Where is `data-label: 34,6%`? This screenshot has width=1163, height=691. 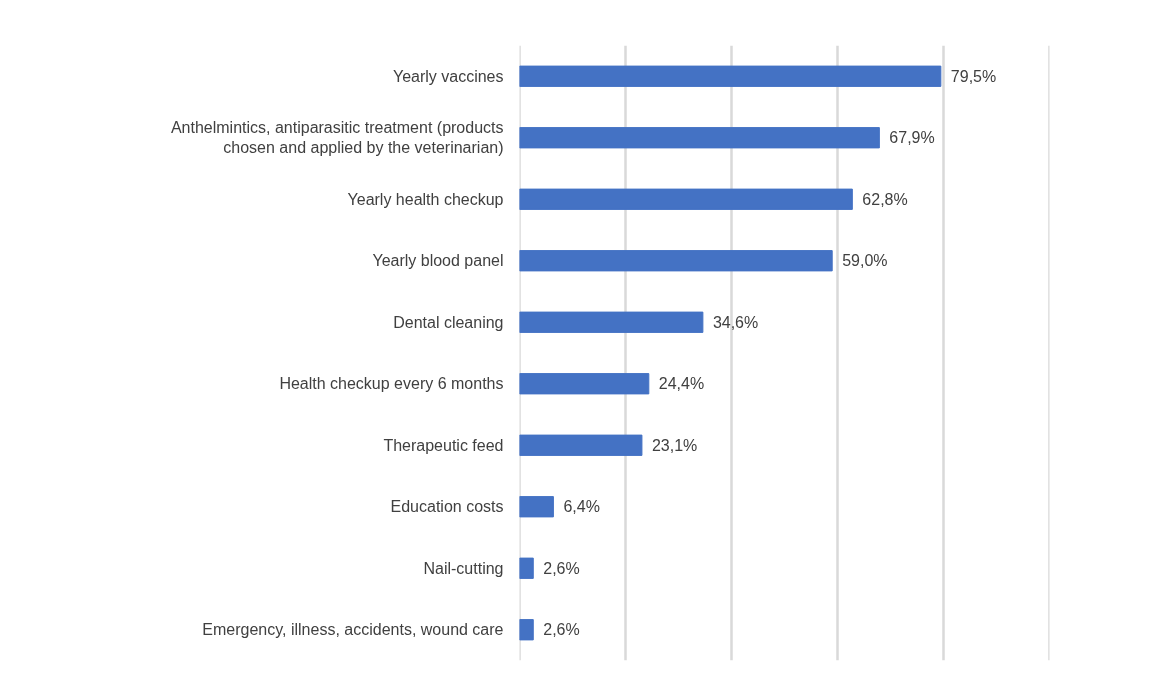
data-label: 34,6% is located at coordinates (735, 322).